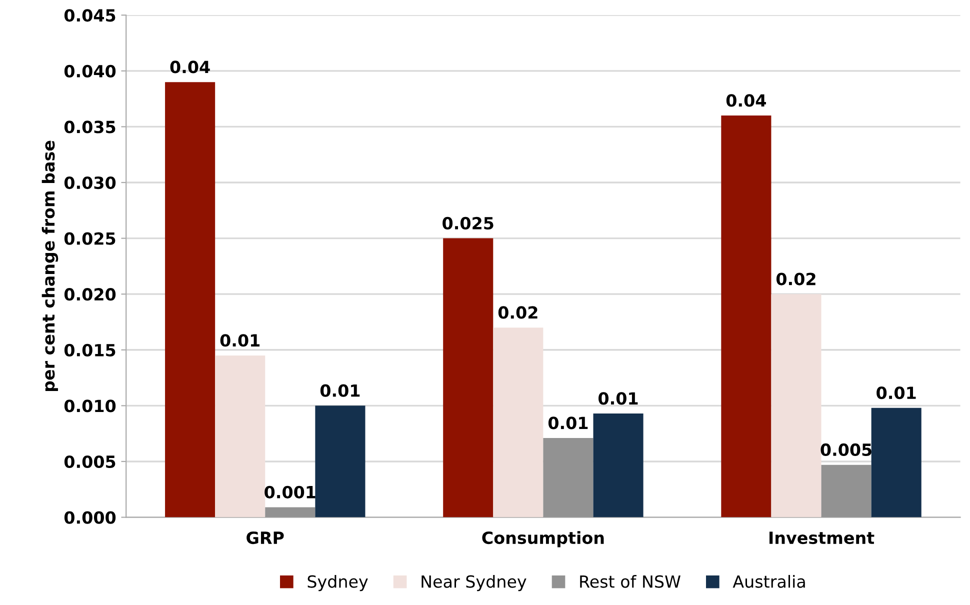 The image size is (970, 605). I want to click on y-tick-label: 0.020, so click(90, 294).